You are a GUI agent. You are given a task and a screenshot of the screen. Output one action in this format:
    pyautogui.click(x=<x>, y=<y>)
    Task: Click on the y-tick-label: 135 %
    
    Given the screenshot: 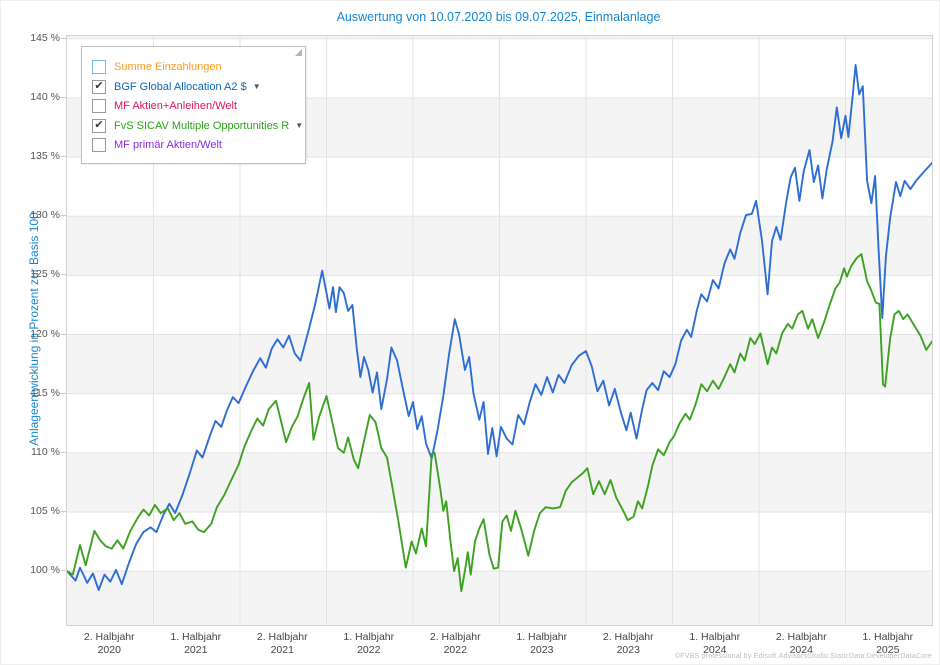 What is the action you would take?
    pyautogui.click(x=45, y=156)
    